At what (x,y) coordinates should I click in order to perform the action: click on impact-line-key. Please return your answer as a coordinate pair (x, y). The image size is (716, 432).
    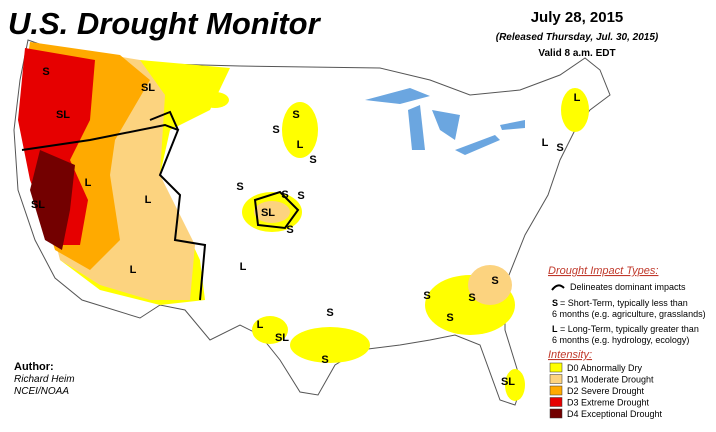
    Looking at the image, I should click on (558, 287).